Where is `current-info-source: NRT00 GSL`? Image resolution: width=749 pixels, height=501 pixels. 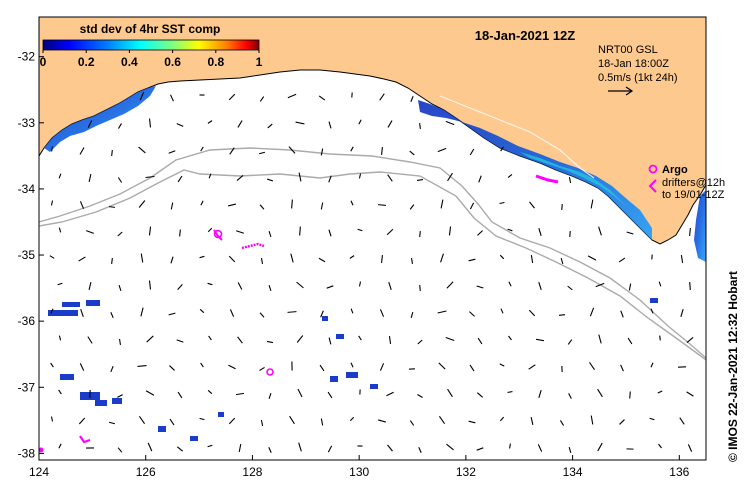 current-info-source: NRT00 GSL is located at coordinates (628, 50).